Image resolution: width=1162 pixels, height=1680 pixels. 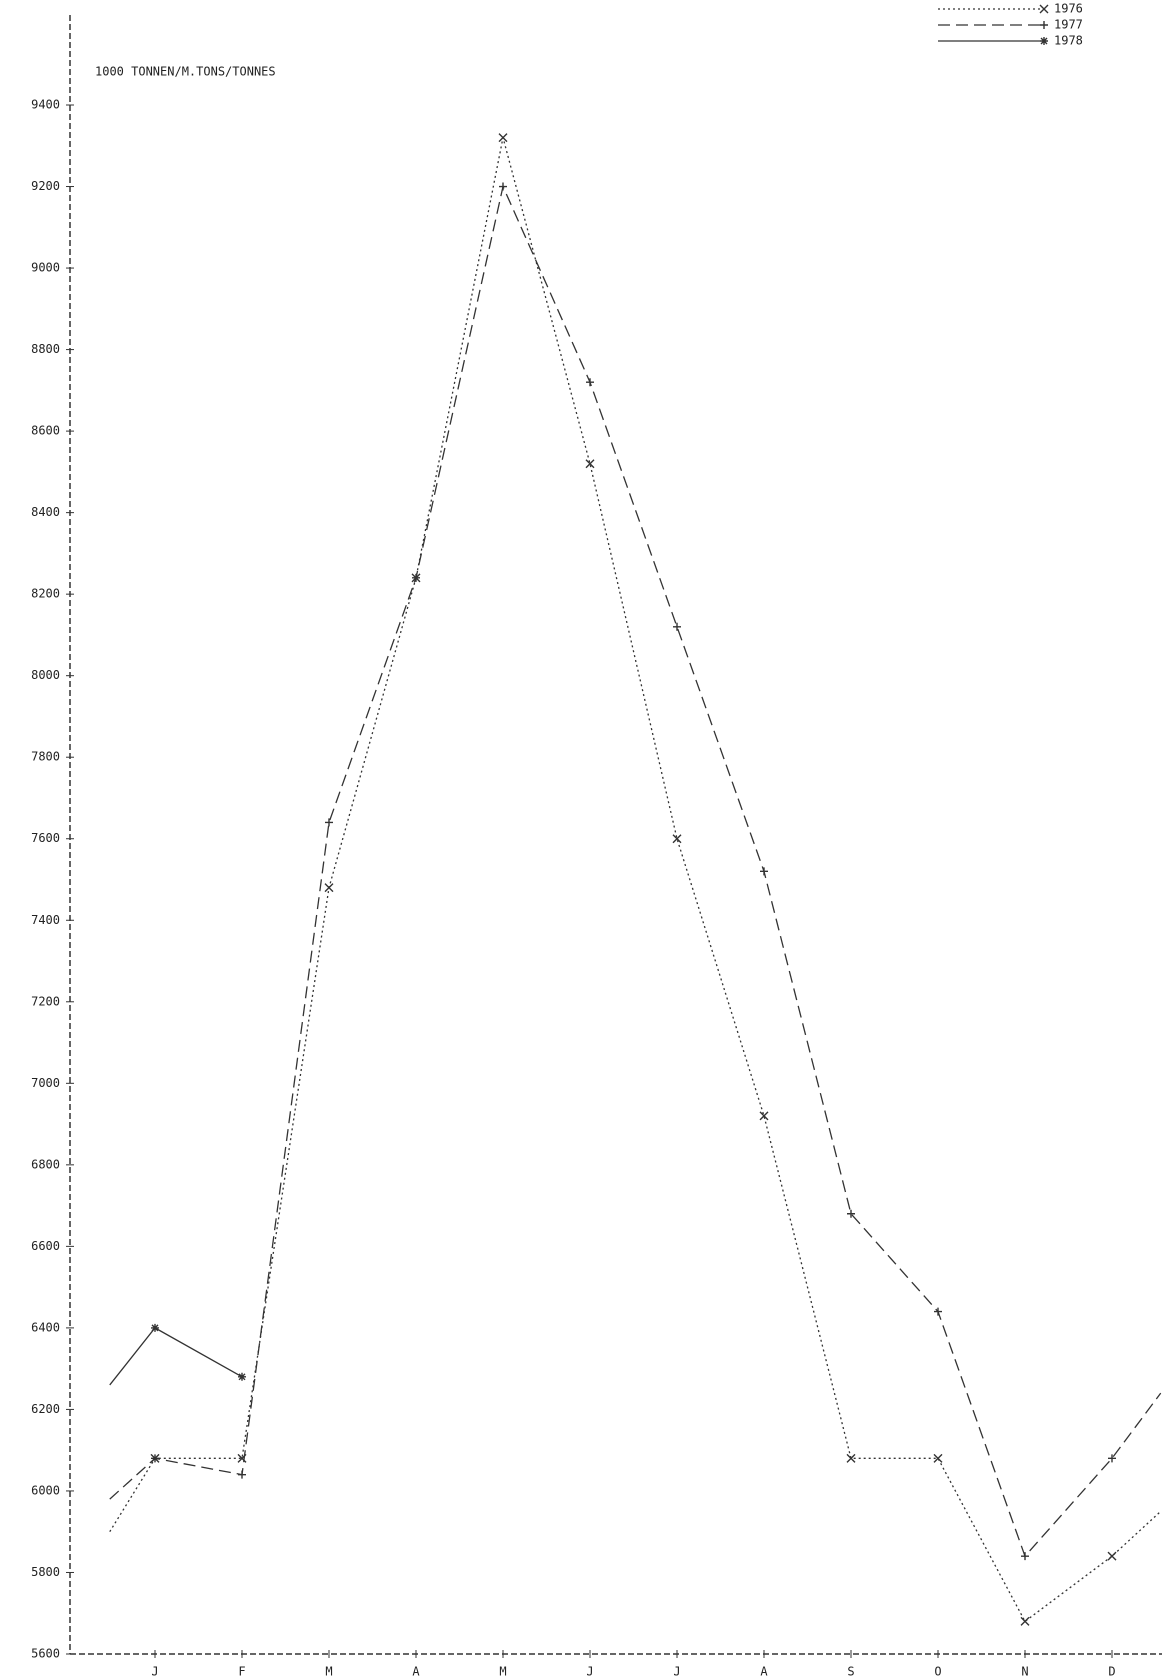 What do you see at coordinates (937, 1672) in the screenshot?
I see `x-tick-label: O` at bounding box center [937, 1672].